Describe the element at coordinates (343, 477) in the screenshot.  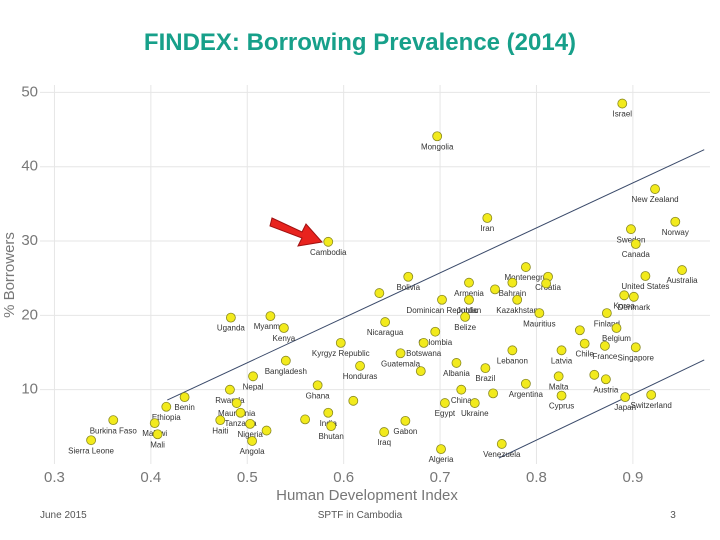
I see `x-tick-label: 0.6` at that location.